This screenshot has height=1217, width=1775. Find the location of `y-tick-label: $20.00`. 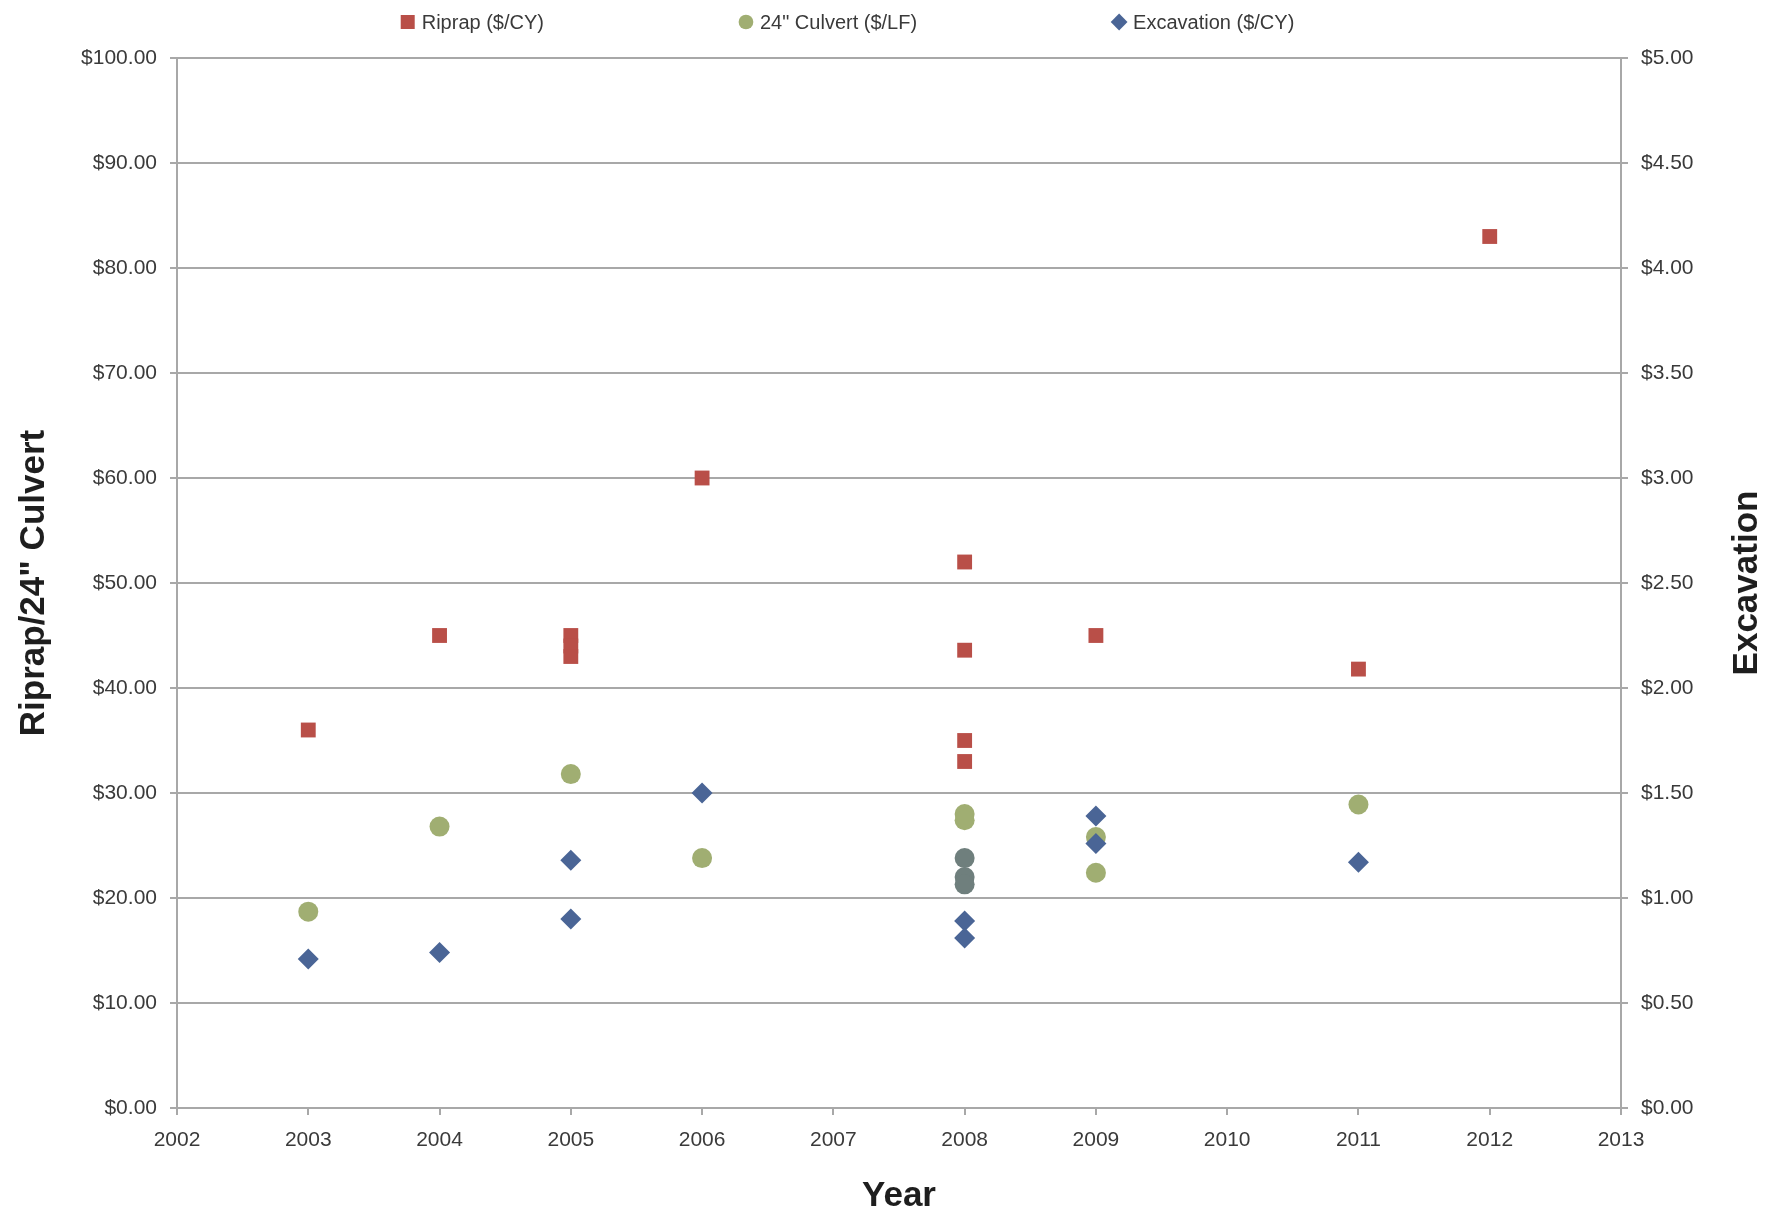

y-tick-label: $20.00 is located at coordinates (124, 896).